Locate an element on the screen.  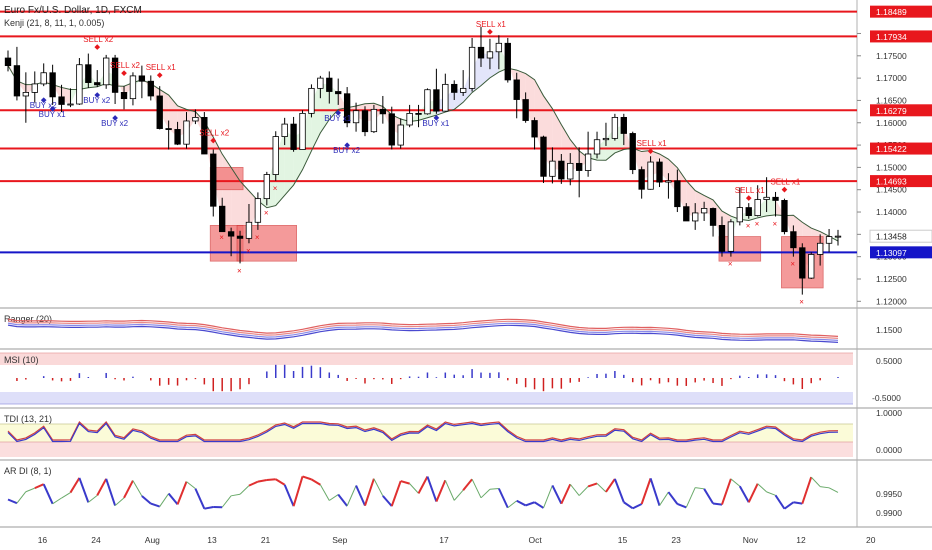
signal-label: SELL x2 is located at coordinates (98, 39).